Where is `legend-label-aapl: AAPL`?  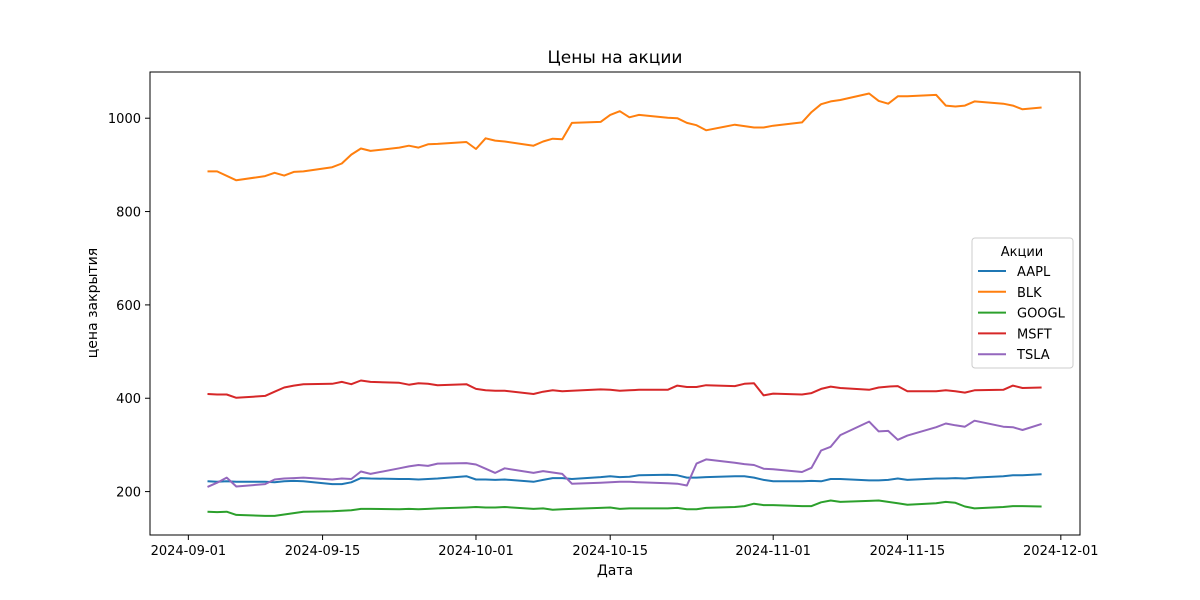 legend-label-aapl: AAPL is located at coordinates (1034, 272).